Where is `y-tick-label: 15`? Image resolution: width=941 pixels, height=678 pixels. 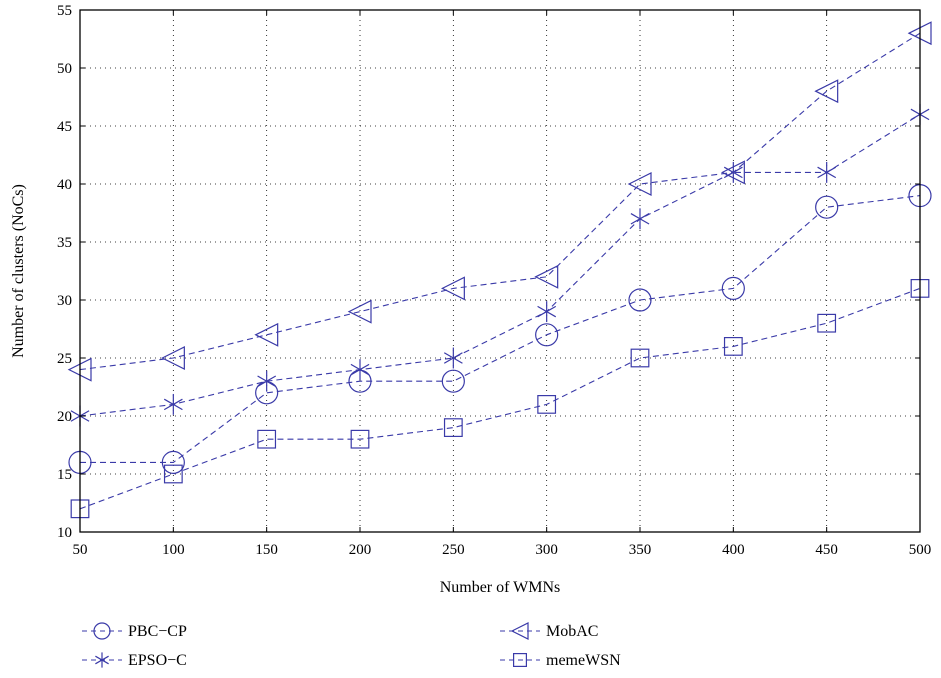 y-tick-label: 15 is located at coordinates (64, 475).